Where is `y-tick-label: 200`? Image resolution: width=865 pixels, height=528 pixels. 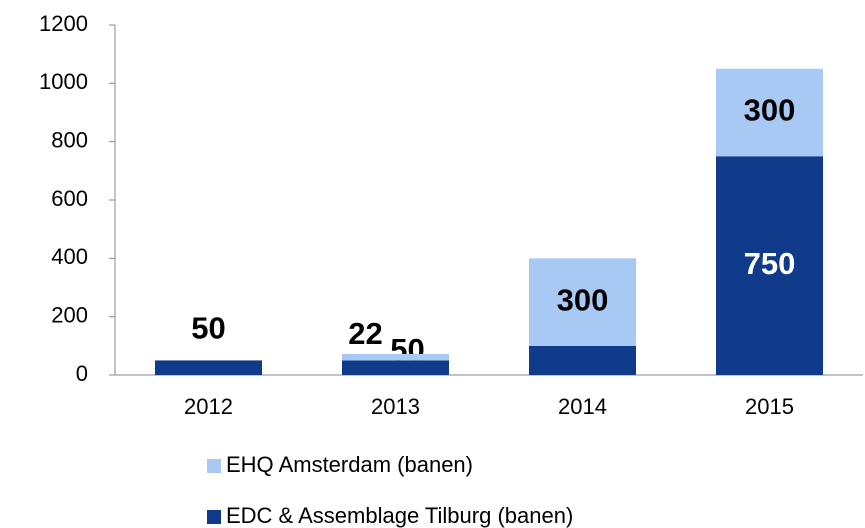 y-tick-label: 200 is located at coordinates (69, 314).